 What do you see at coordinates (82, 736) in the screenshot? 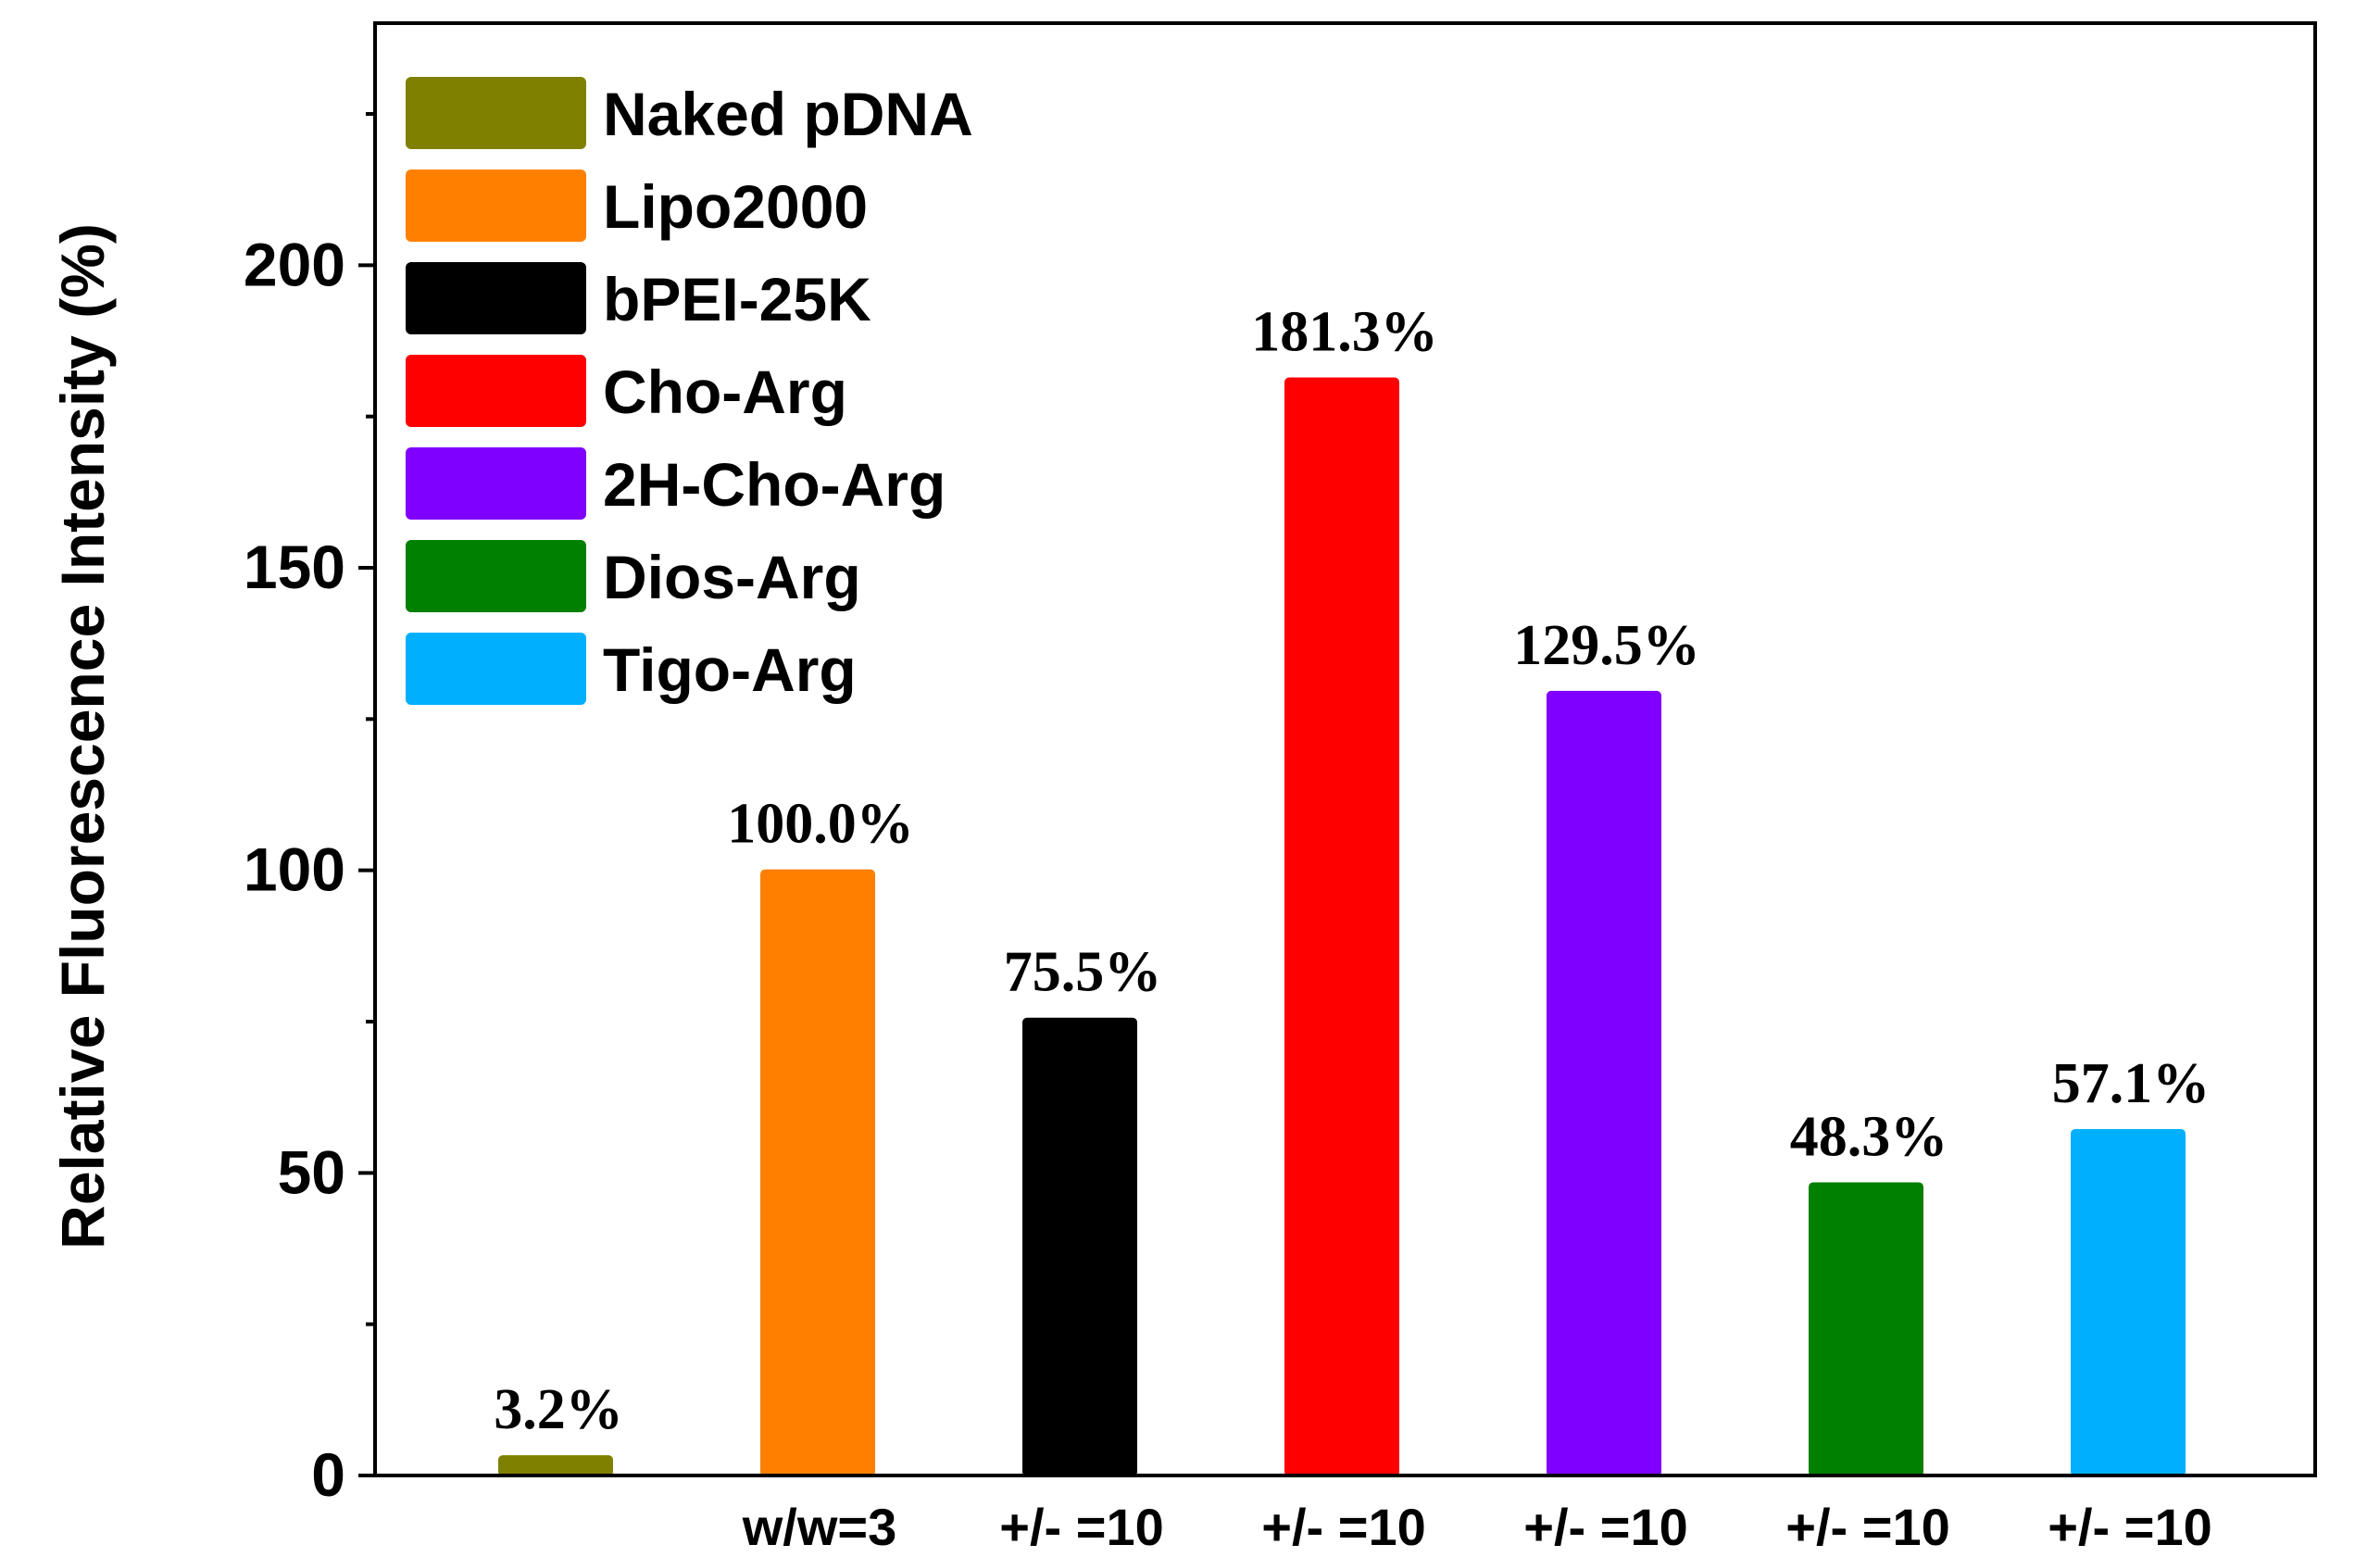
I see `y-axis-label: Relative Fluorescence Intensity (%)` at bounding box center [82, 736].